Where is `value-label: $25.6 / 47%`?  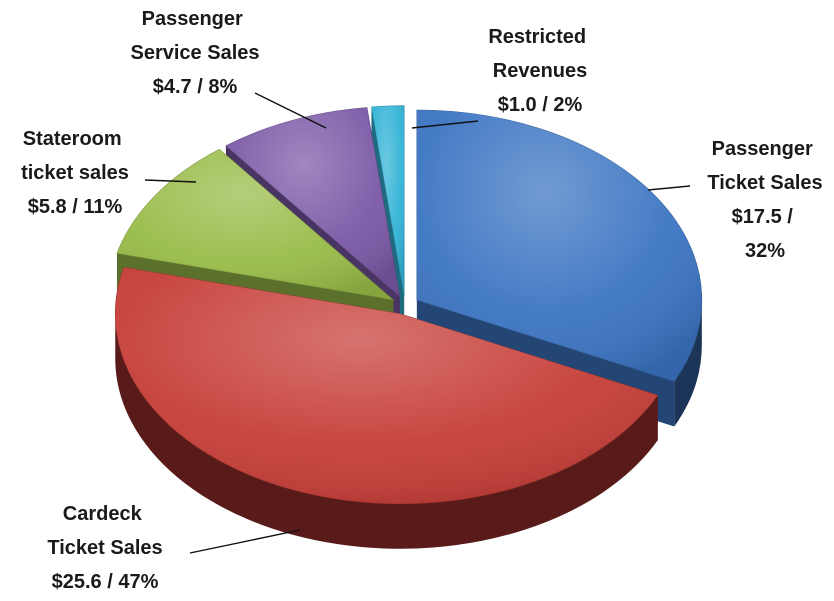 value-label: $25.6 / 47% is located at coordinates (105, 582).